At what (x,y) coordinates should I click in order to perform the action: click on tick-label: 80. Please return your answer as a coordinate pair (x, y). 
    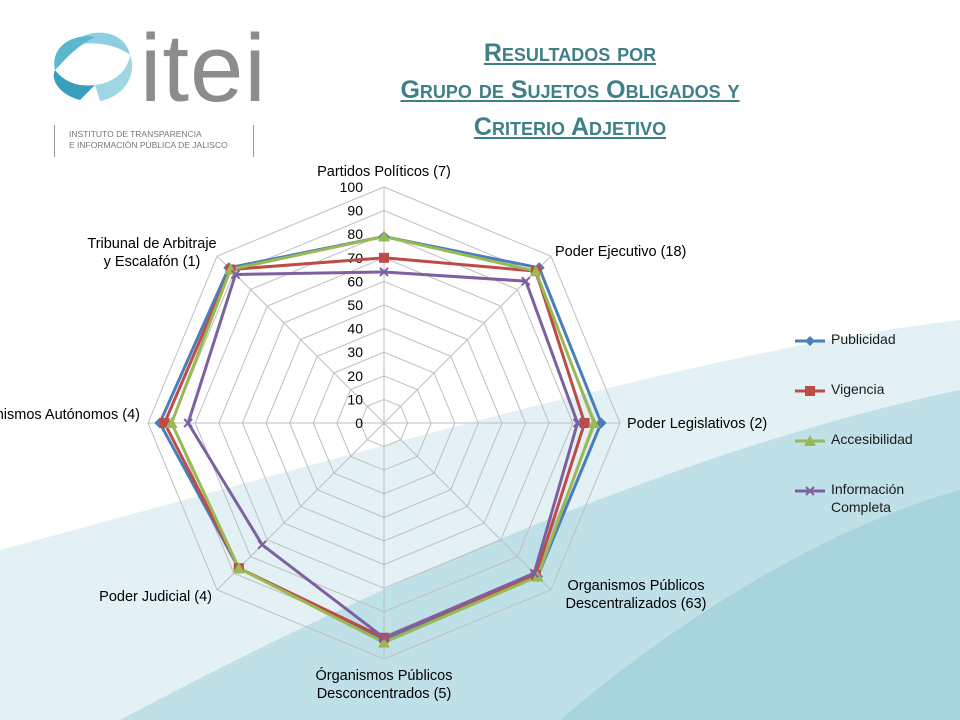
    Looking at the image, I should click on (355, 234).